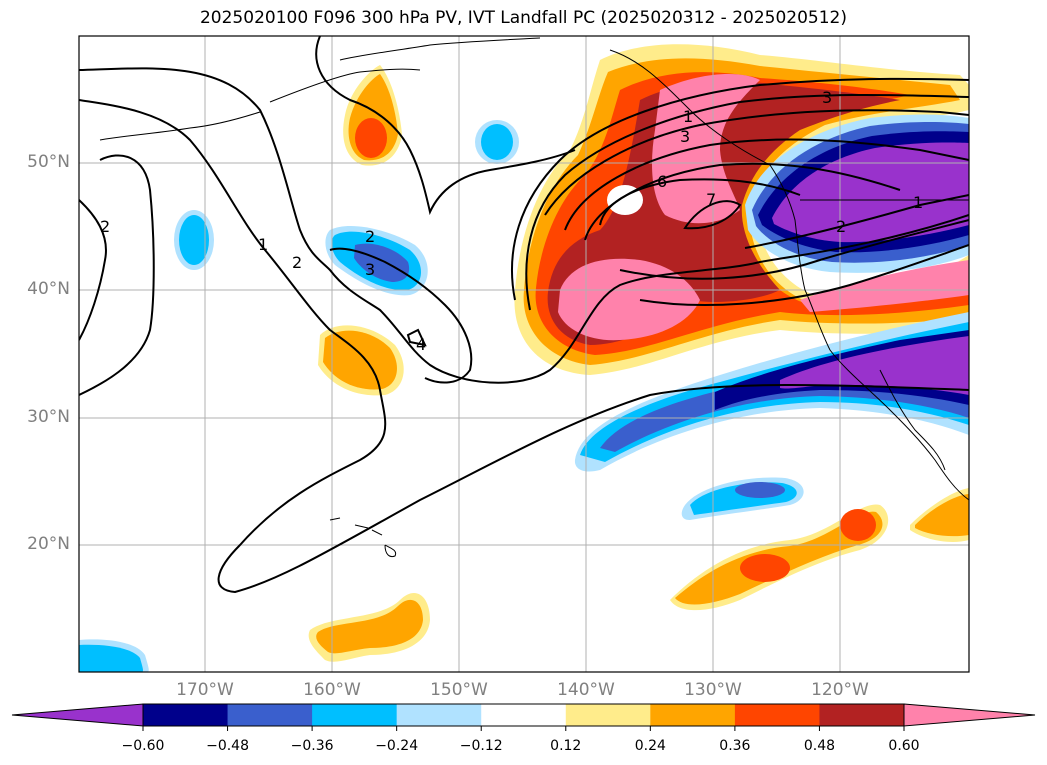 This screenshot has height=765, width=1047. I want to click on colorbar, so click(523, 717).